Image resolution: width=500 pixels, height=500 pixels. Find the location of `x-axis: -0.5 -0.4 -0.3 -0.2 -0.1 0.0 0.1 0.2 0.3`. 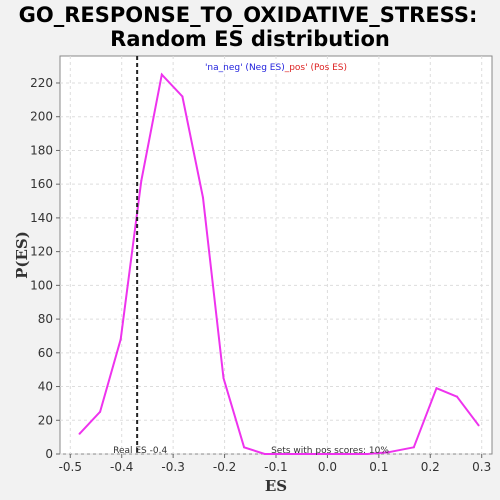

x-axis: -0.5 -0.4 -0.3 -0.2 -0.1 0.0 0.1 0.2 0.3 is located at coordinates (275, 464).